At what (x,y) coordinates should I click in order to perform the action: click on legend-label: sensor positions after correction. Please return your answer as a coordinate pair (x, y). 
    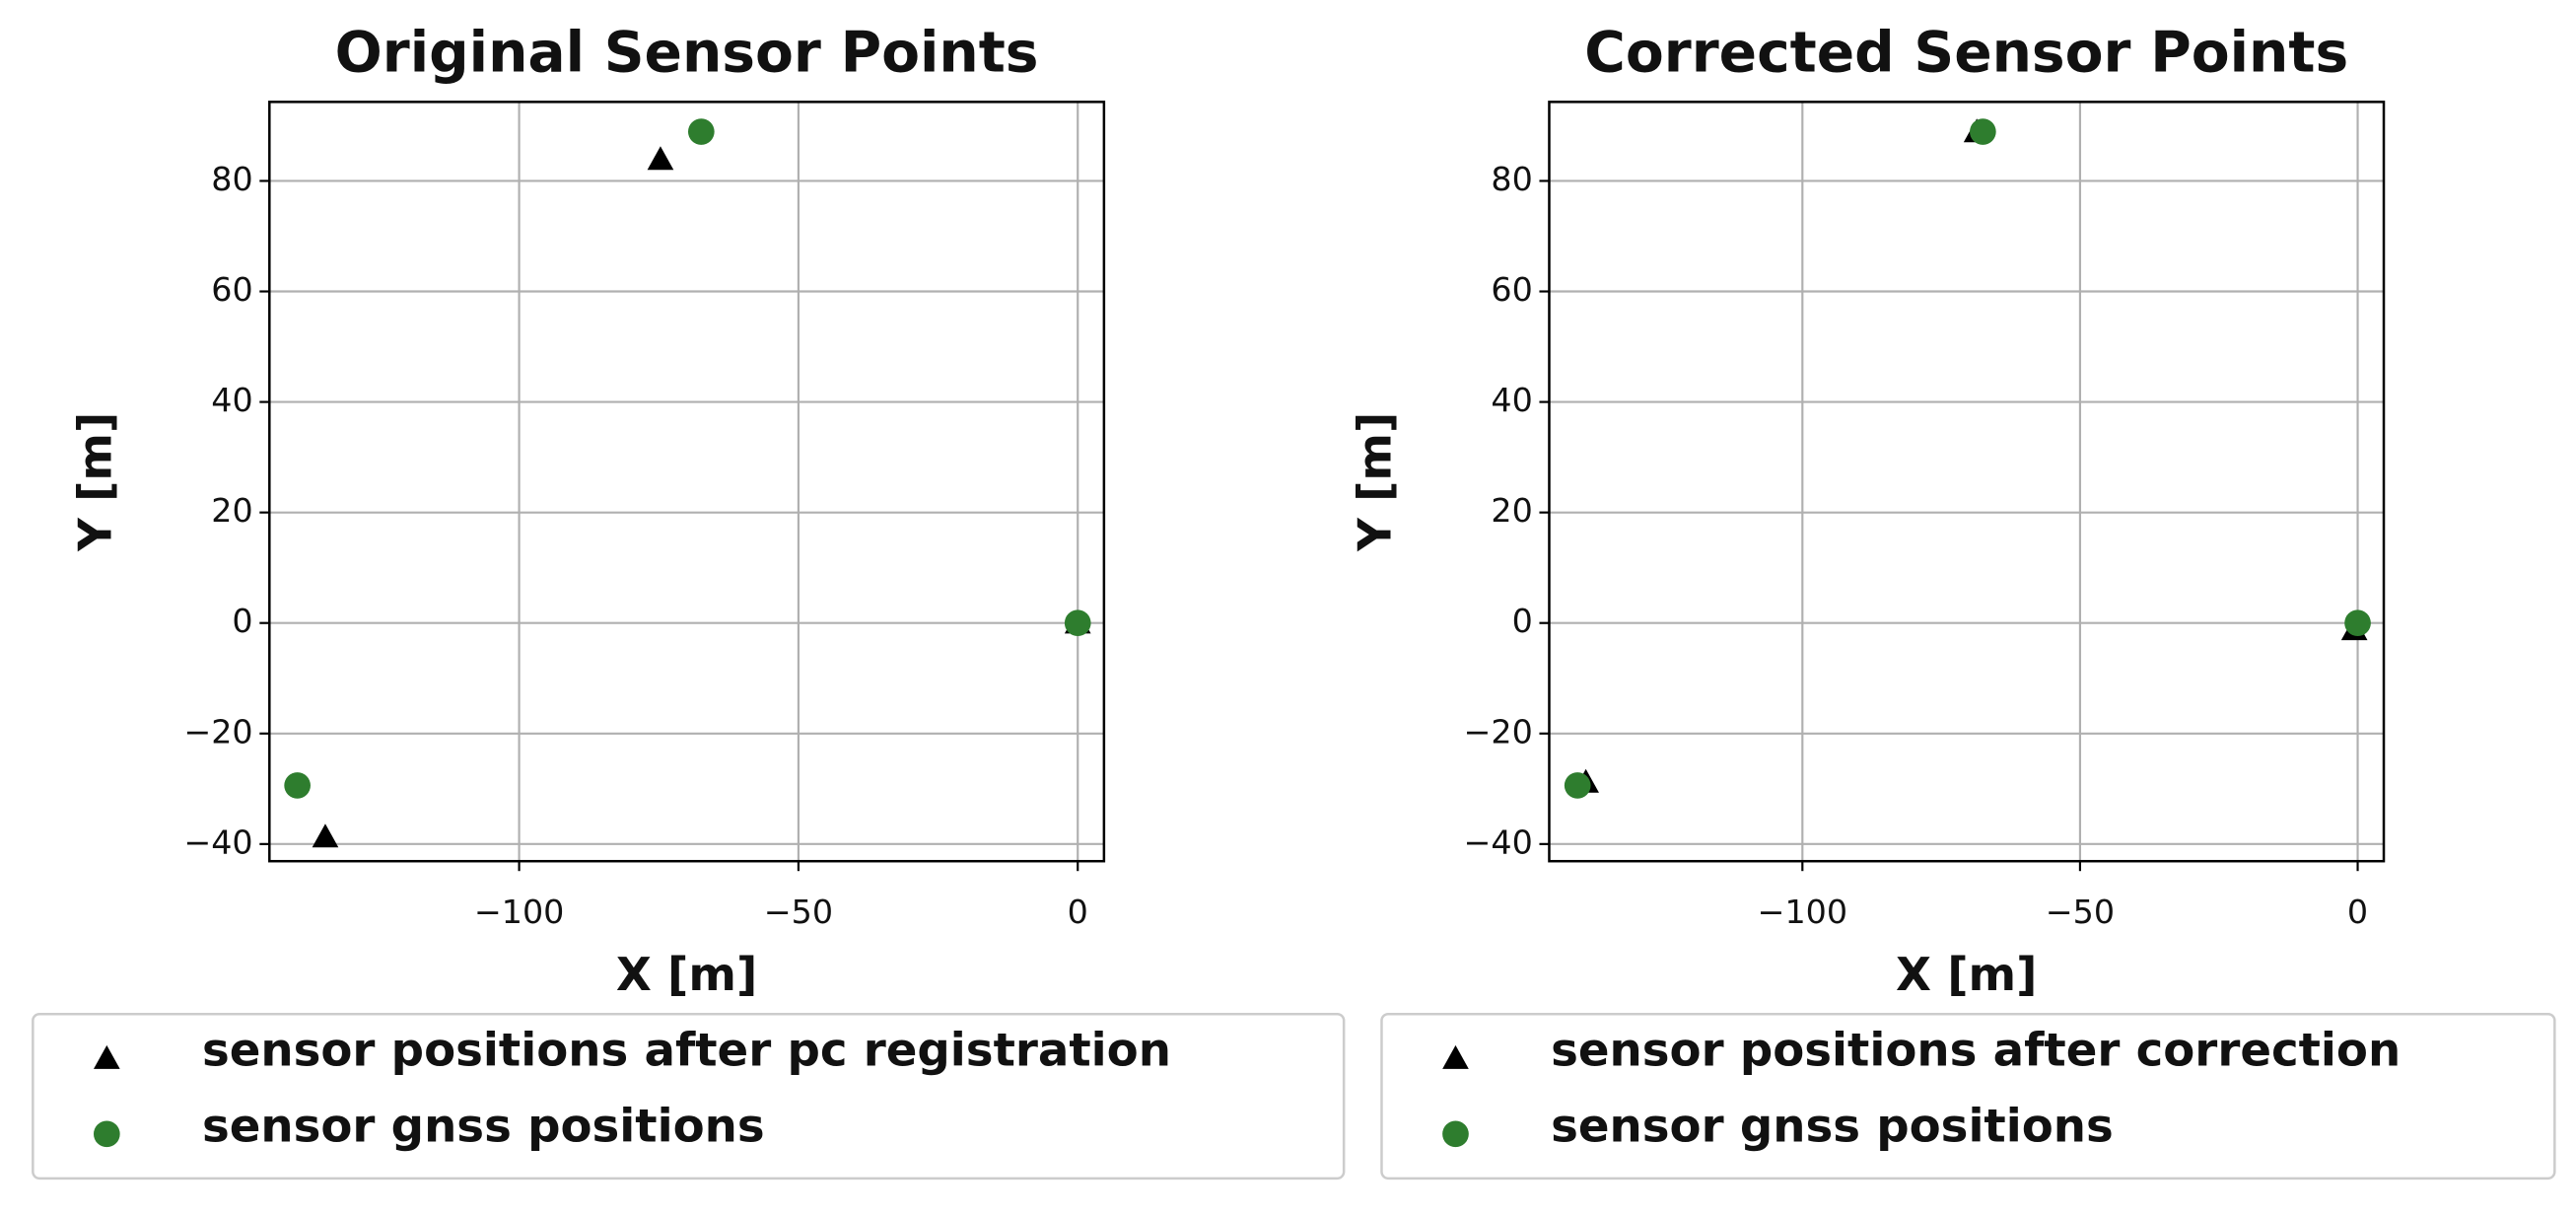
    Looking at the image, I should click on (1976, 1051).